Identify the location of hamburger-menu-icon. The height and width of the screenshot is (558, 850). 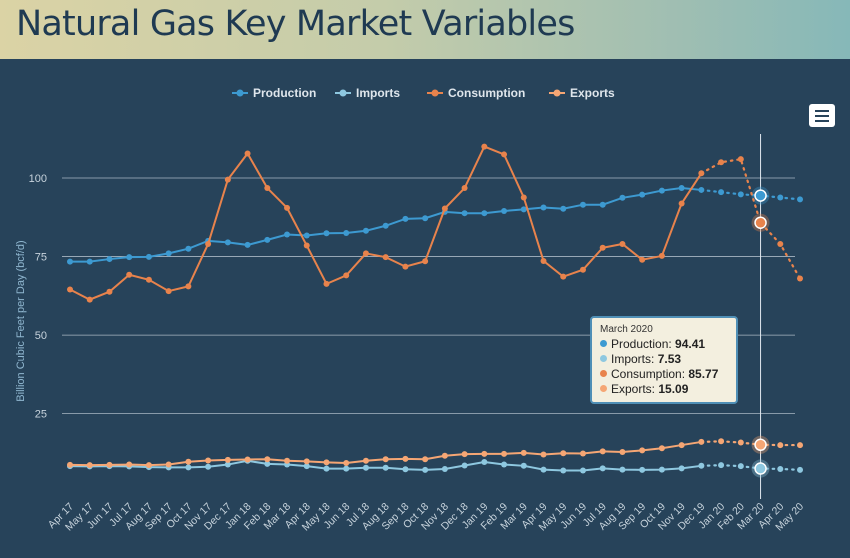
(822, 115).